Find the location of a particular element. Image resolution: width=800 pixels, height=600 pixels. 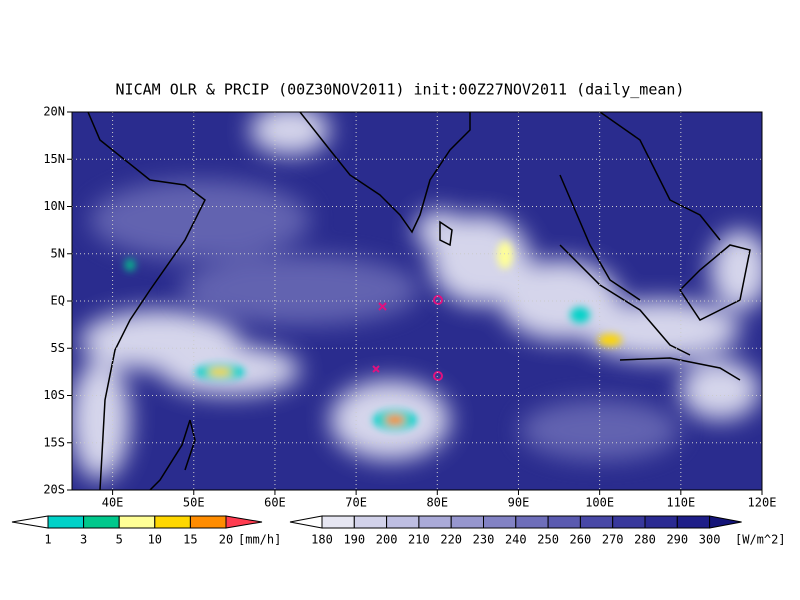

colorbar-label: 3 is located at coordinates (83, 540).